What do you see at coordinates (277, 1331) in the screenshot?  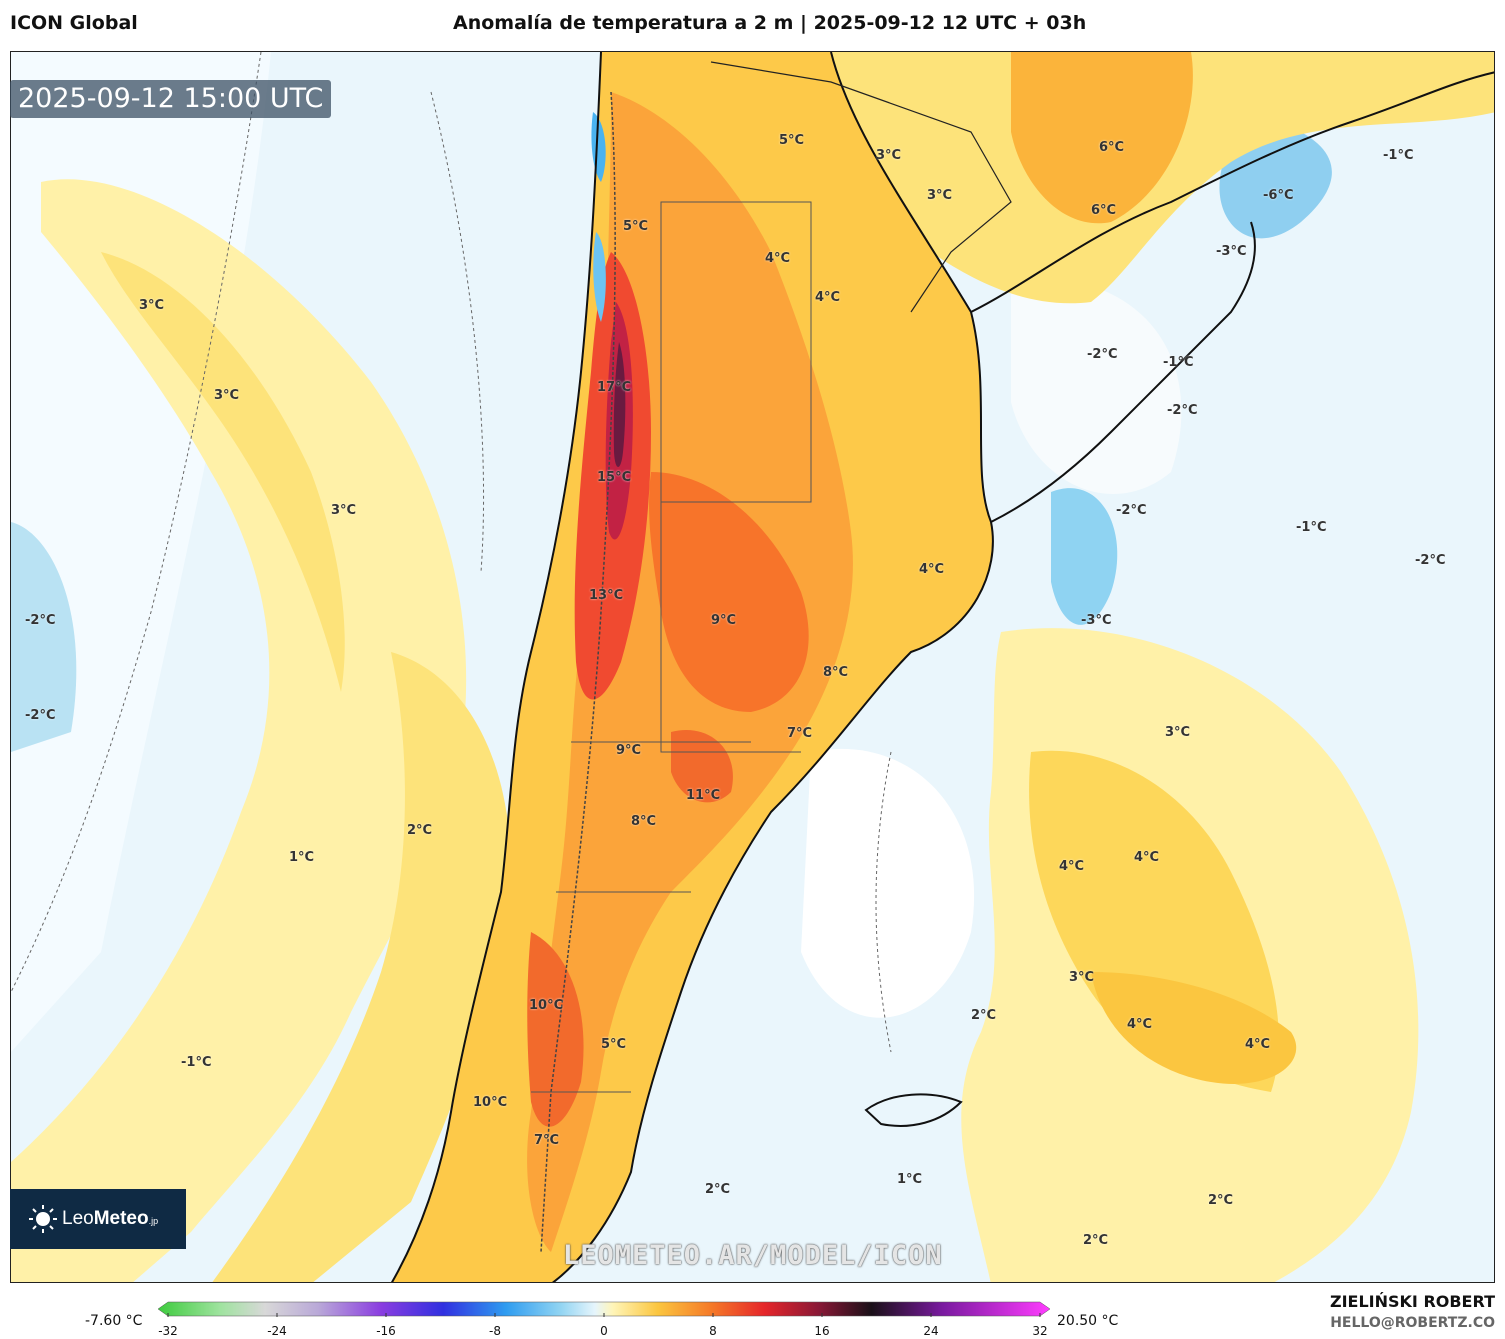 I see `colorbar-tick-label: -24` at bounding box center [277, 1331].